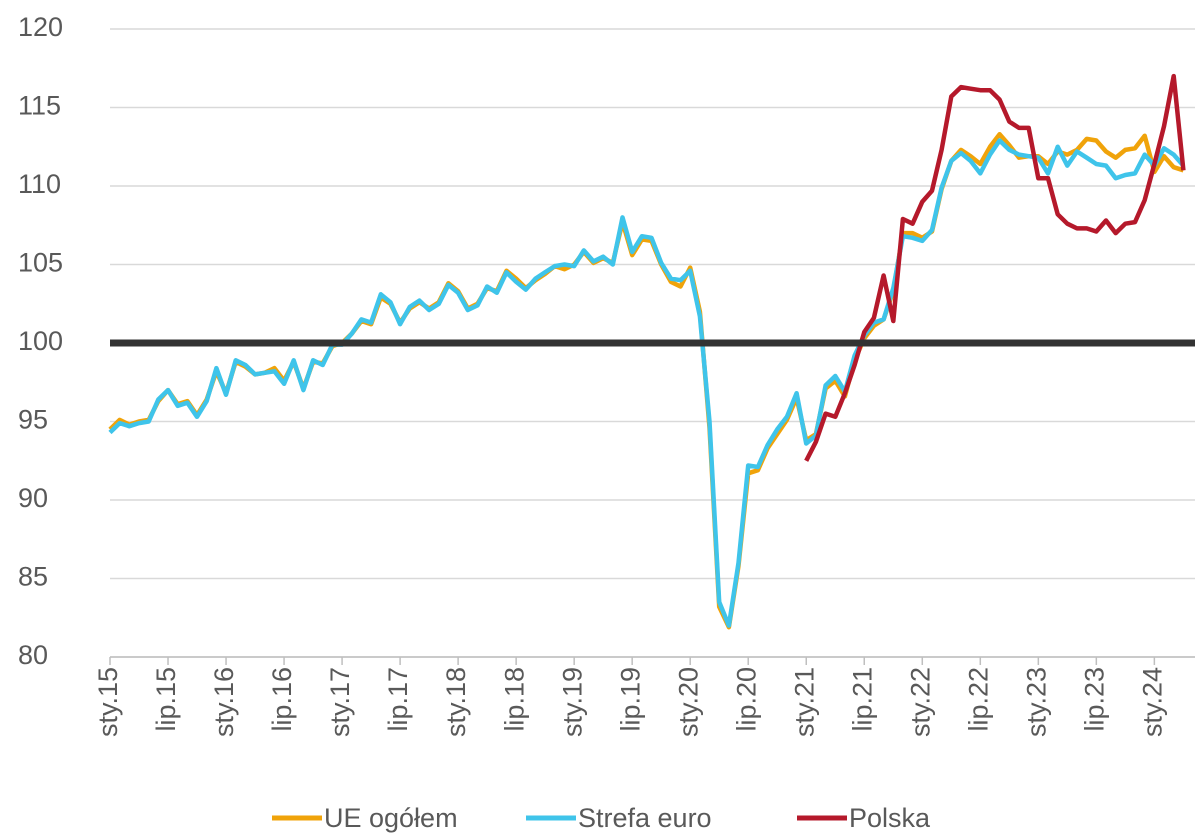 The height and width of the screenshot is (836, 1195). I want to click on y-tick-label: 120, so click(40, 27).